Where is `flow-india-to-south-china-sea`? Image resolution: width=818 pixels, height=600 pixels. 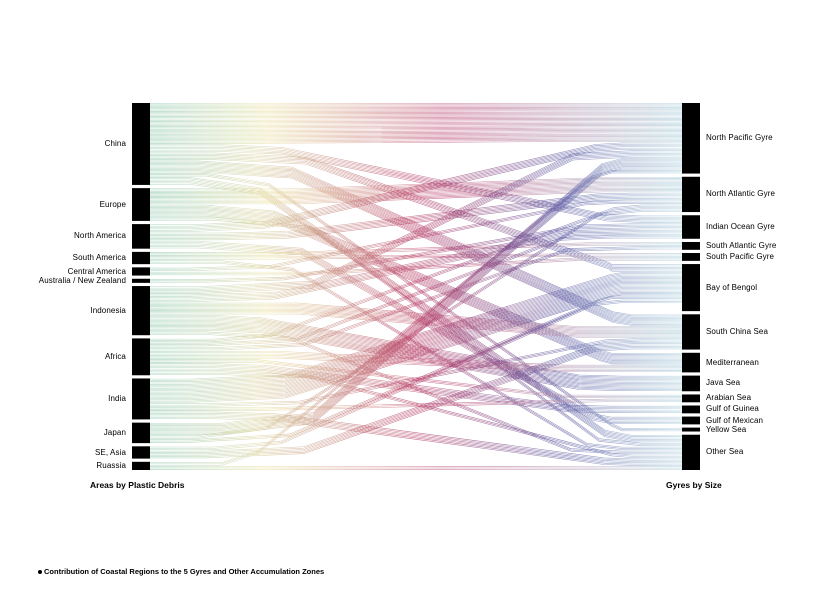
flow-india-to-south-china-sea is located at coordinates (416, 372).